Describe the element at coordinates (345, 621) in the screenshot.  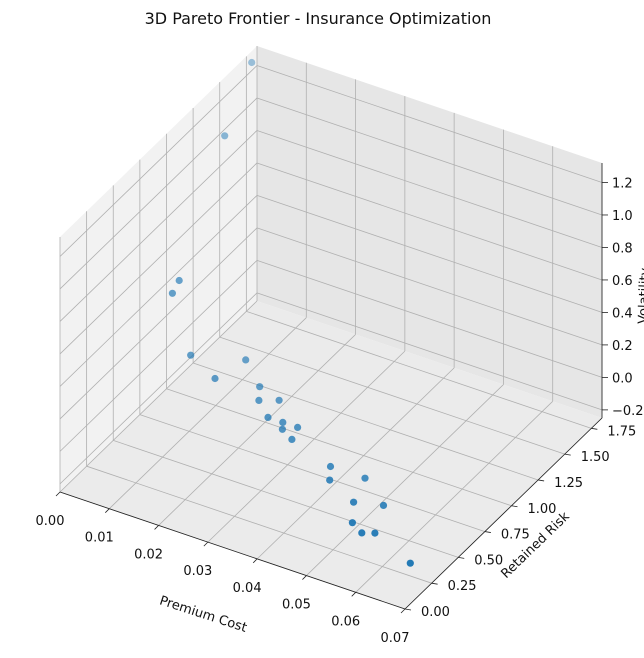
I see `x-tick-label: 0.06` at that location.